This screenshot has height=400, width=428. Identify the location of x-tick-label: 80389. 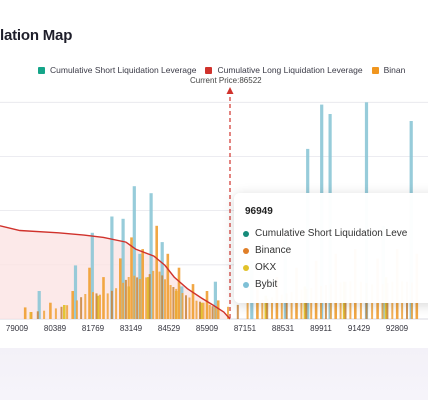
(55, 328).